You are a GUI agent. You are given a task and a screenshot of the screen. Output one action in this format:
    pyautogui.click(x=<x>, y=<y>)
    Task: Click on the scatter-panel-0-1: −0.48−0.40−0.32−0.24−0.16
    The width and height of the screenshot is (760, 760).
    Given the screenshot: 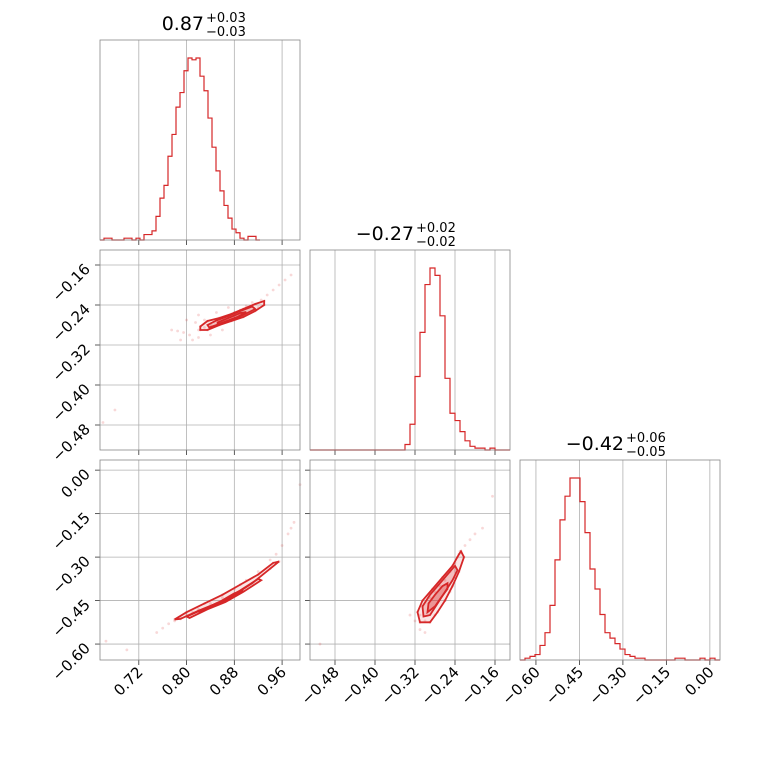 What is the action you would take?
    pyautogui.click(x=175, y=357)
    